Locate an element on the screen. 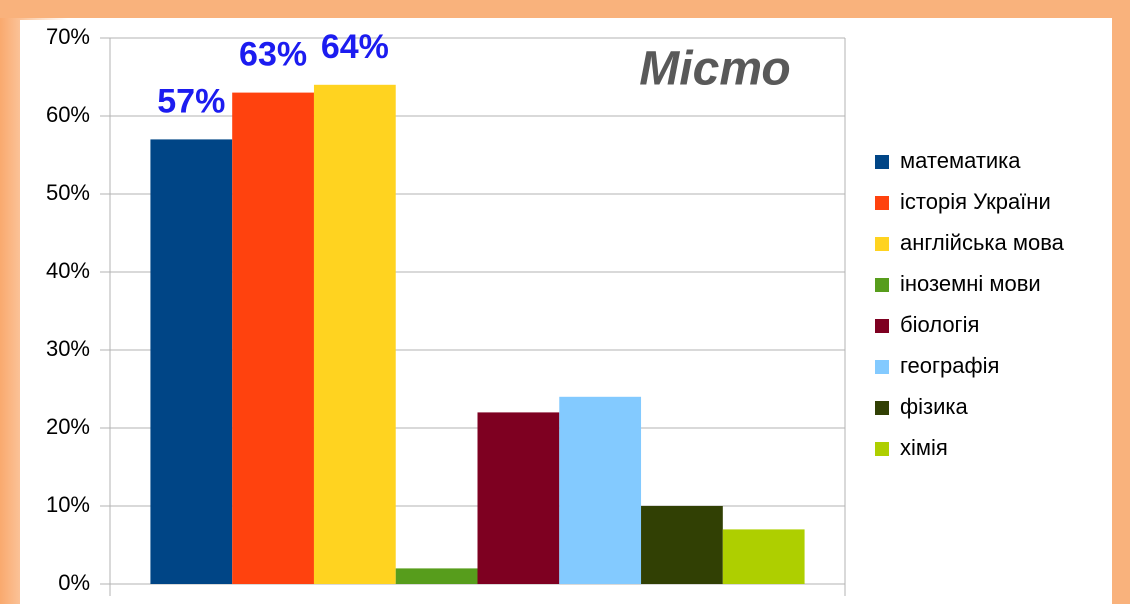  y-tick-label: 60% is located at coordinates (68, 114).